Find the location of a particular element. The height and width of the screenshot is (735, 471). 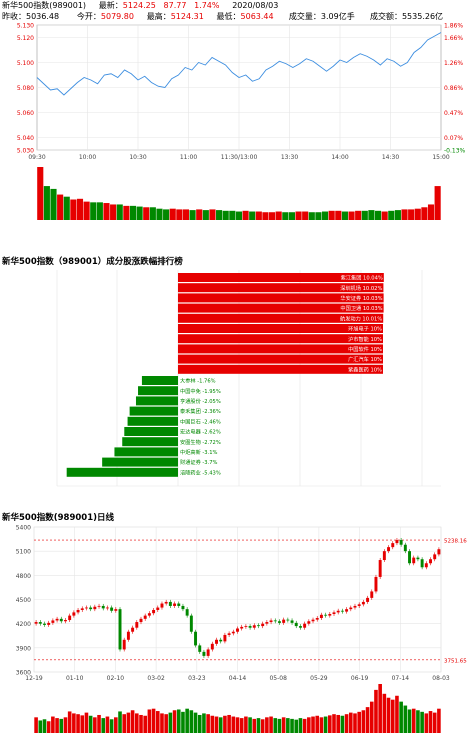

low-value: 5063.44 is located at coordinates (257, 16).